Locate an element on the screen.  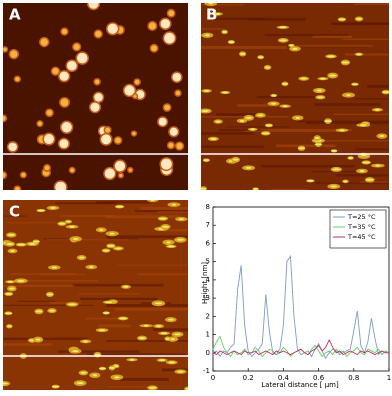
legend-label: T=45 °C is located at coordinates (361, 237).